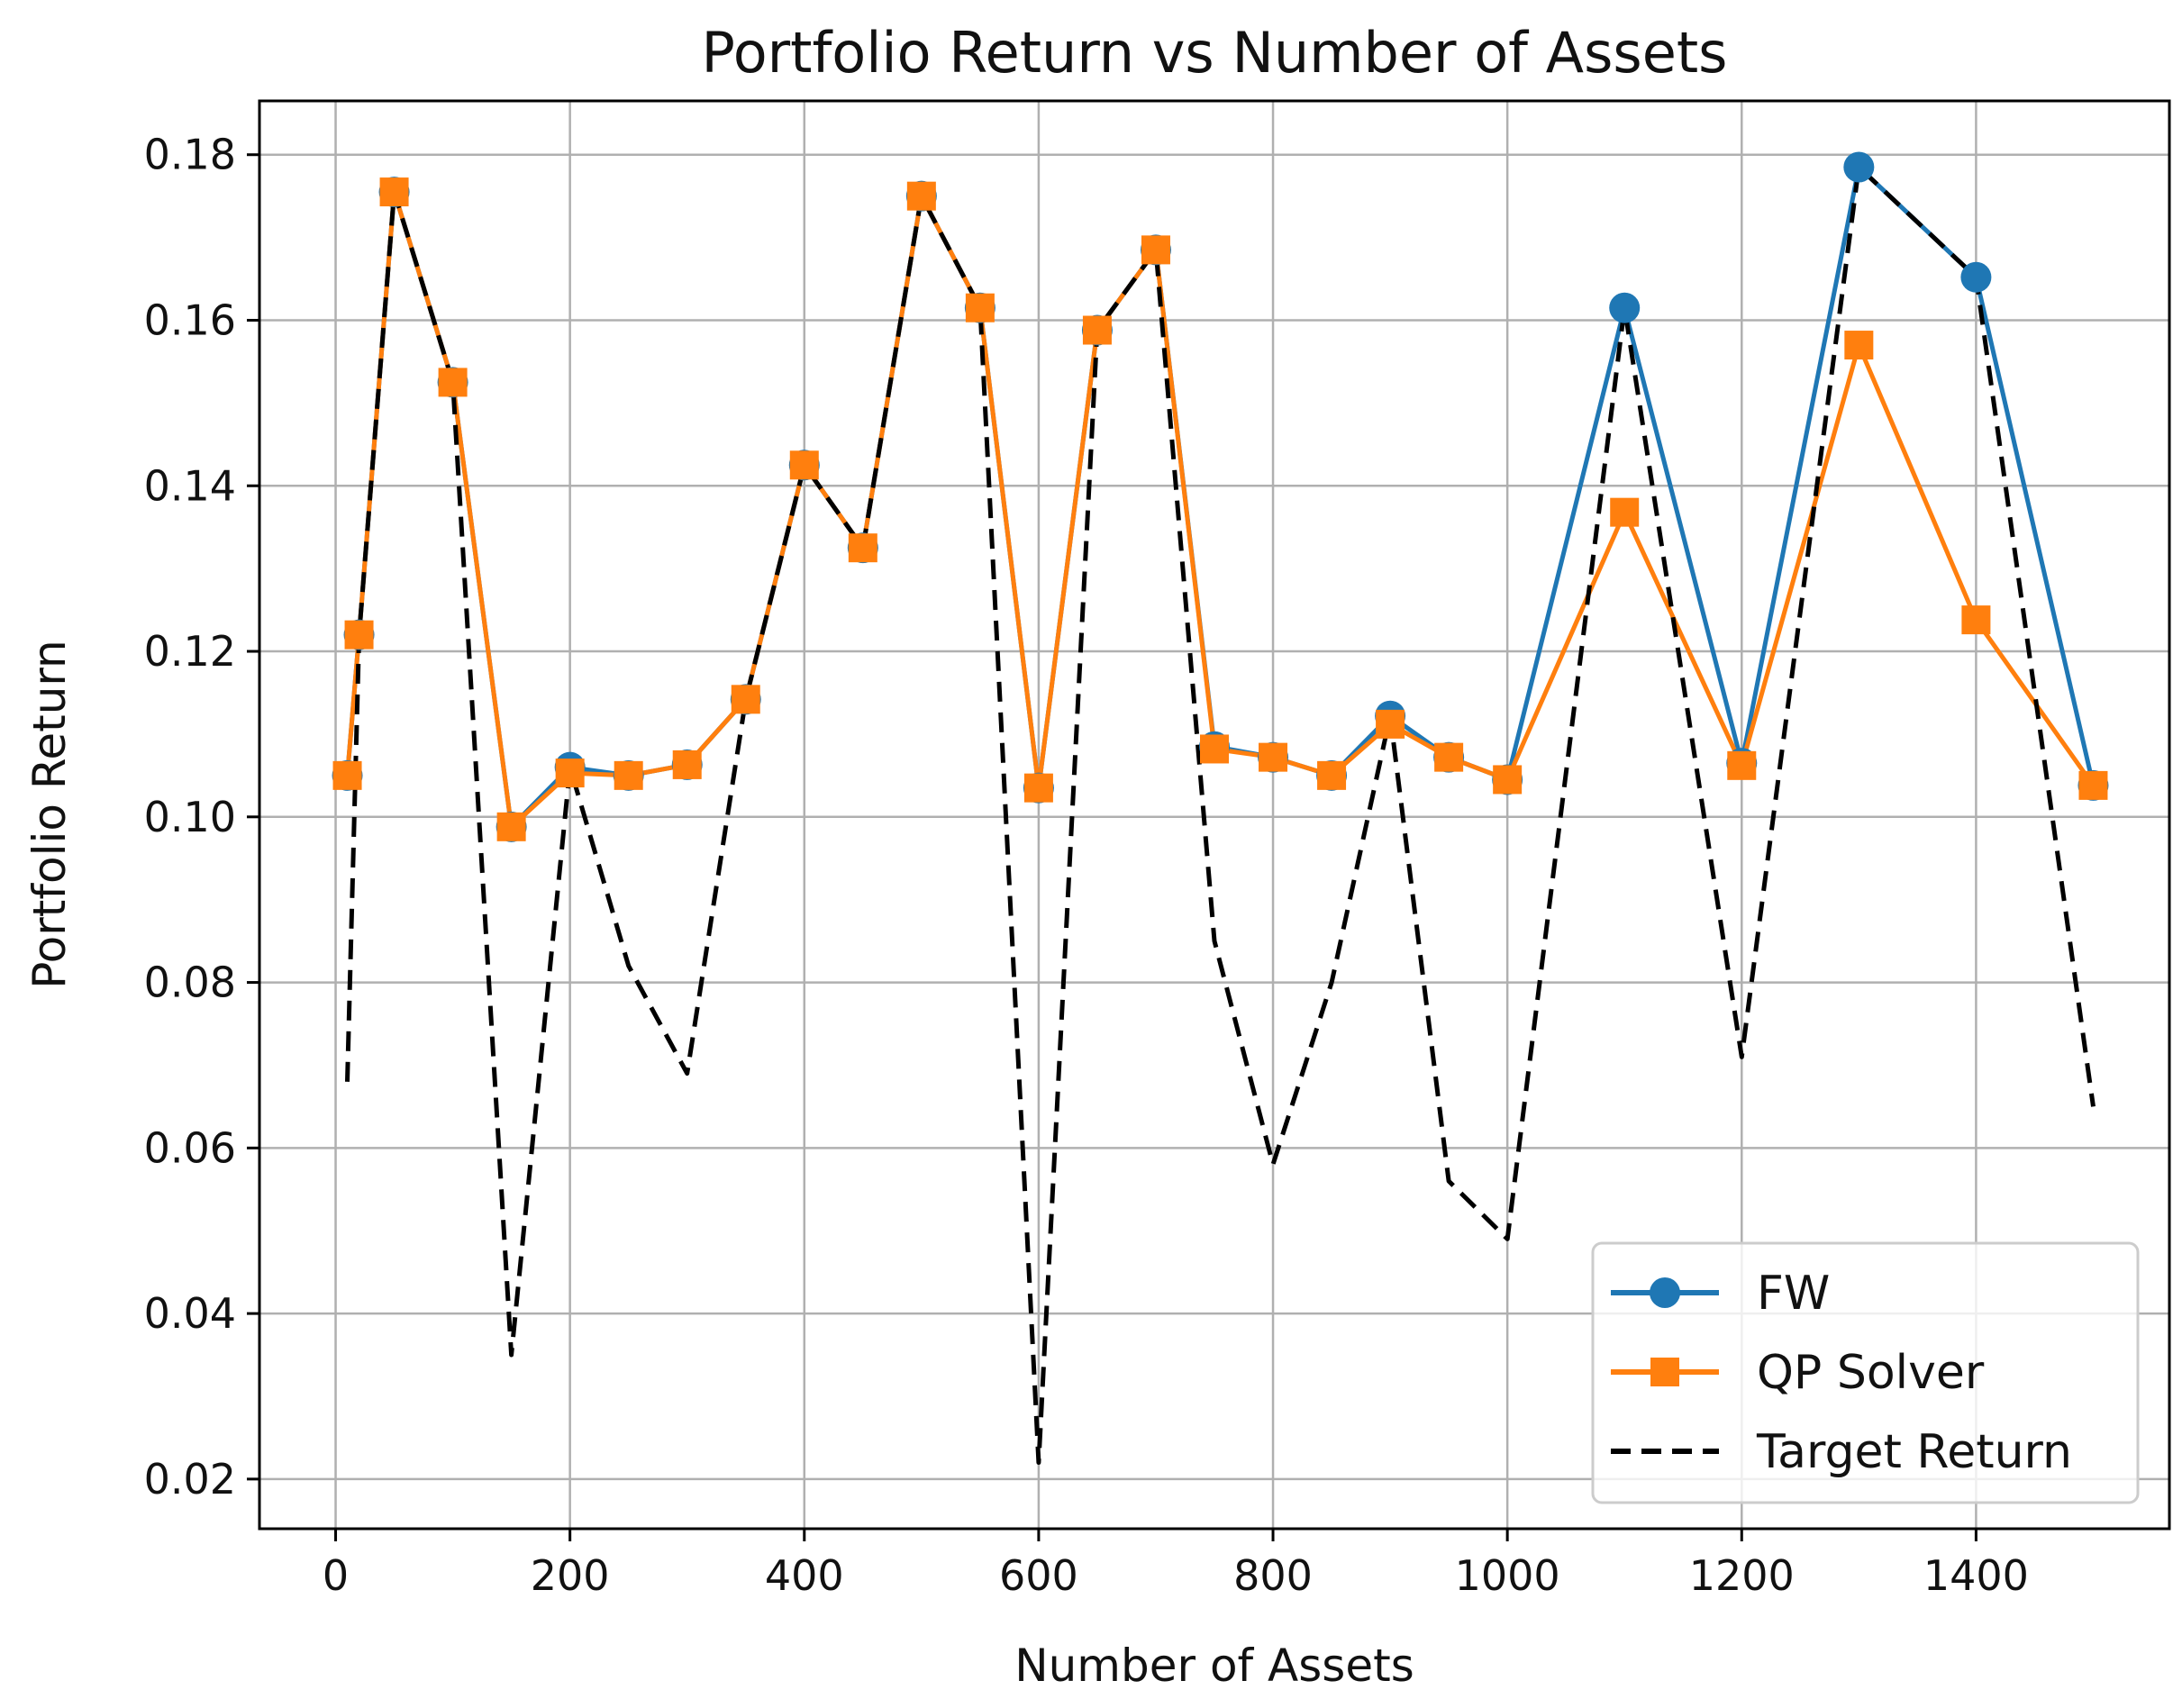  I want to click on y-tick-label: 0.08, so click(190, 982).